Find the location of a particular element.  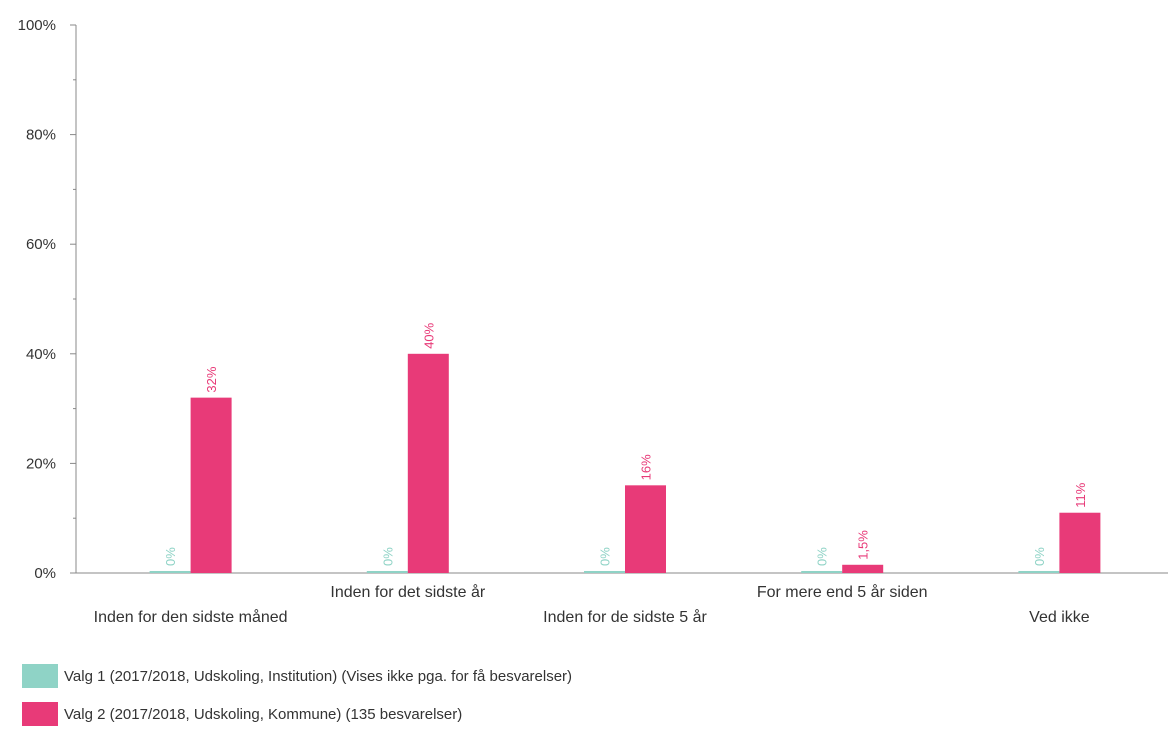

data-label-series-2: 1,5% is located at coordinates (863, 545).